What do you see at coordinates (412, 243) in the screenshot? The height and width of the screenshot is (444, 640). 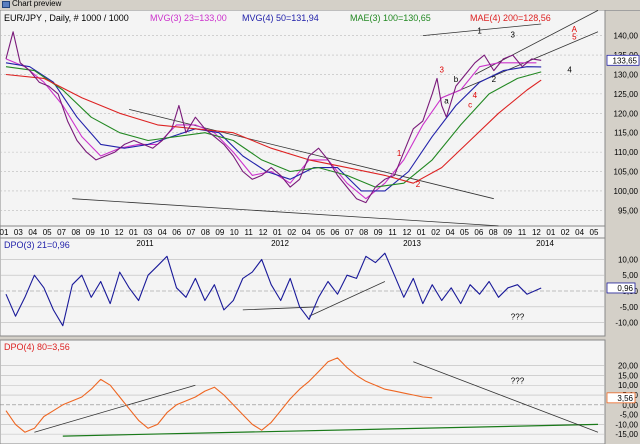 I see `year-label: 2013` at bounding box center [412, 243].